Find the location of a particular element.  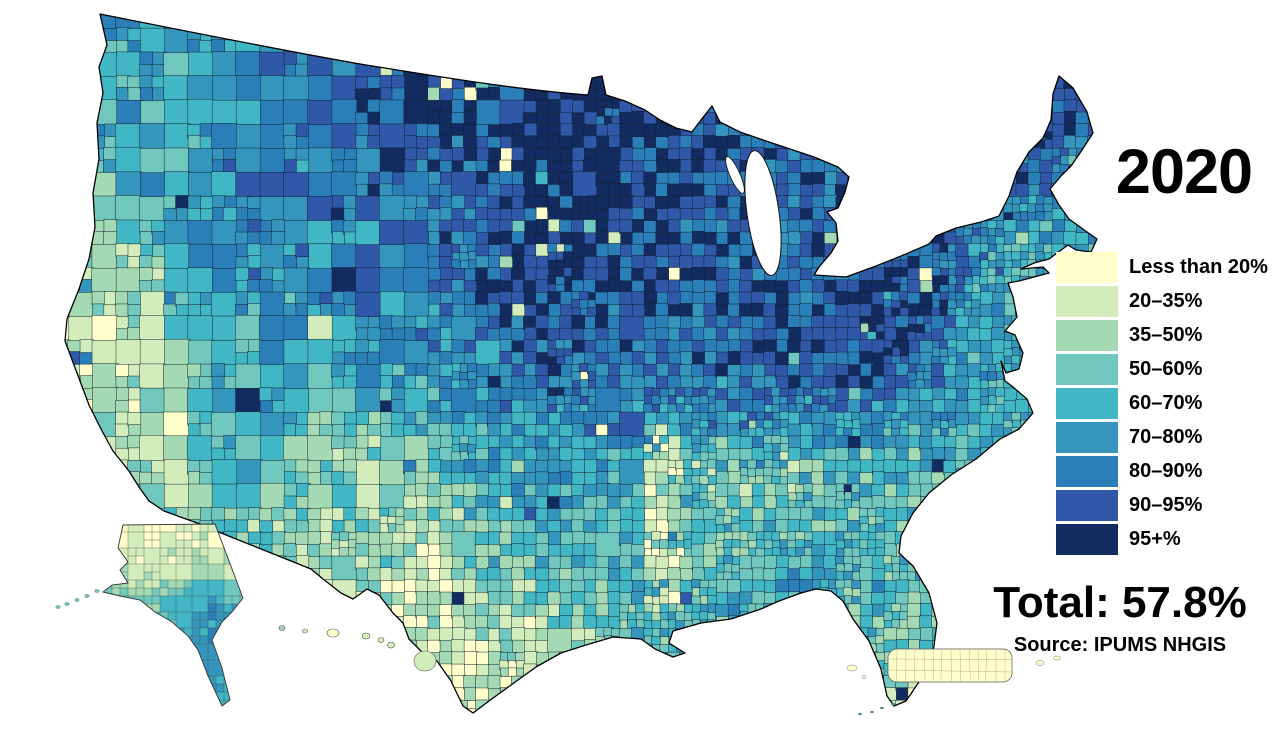

legend-item: 50–60% is located at coordinates (1162, 369).